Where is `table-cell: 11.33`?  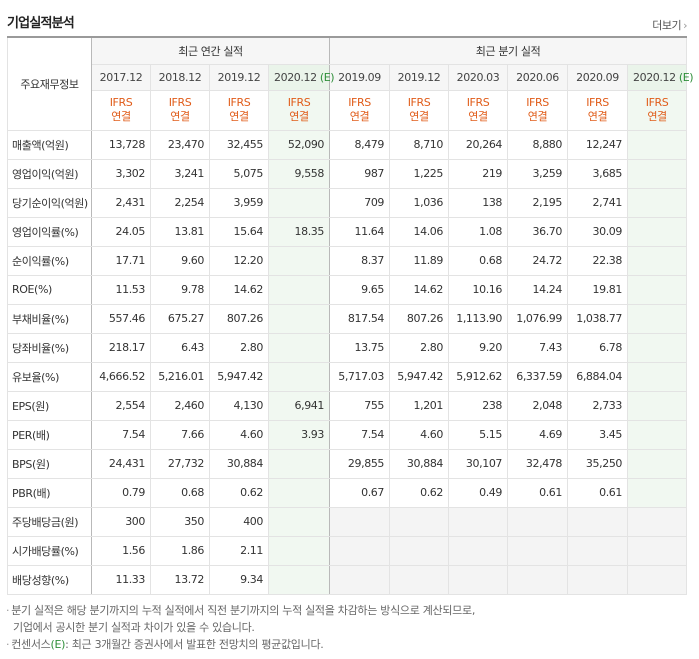 table-cell: 11.33 is located at coordinates (121, 579).